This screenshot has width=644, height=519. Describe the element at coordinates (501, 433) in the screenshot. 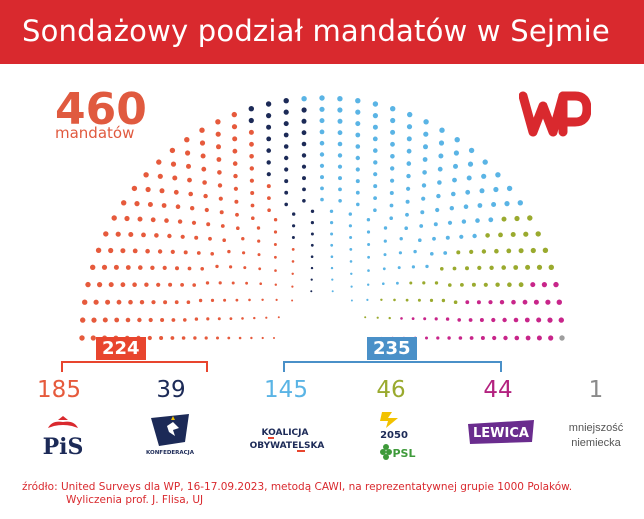

I see `lewica-logo-text: LEWICA` at that location.